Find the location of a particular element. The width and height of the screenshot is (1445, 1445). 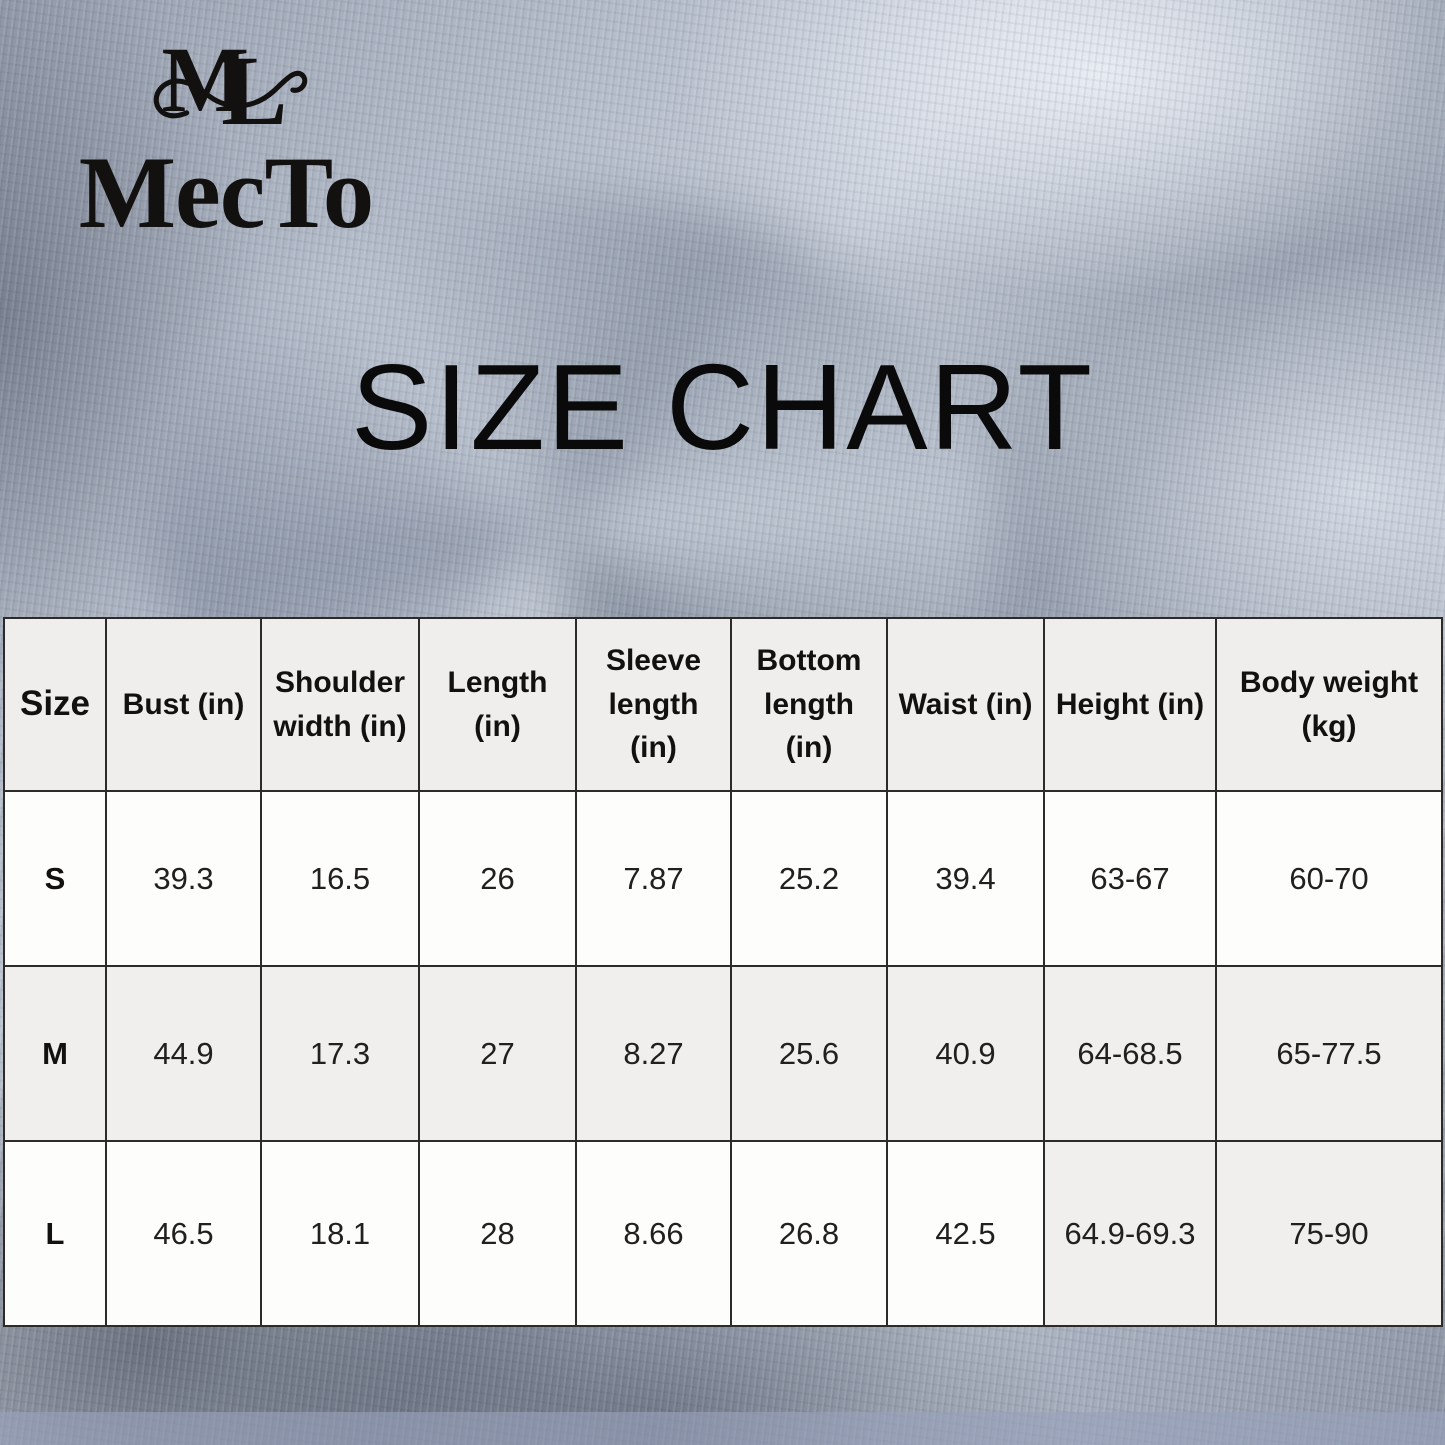

table-cell: 16.5 is located at coordinates (340, 878).